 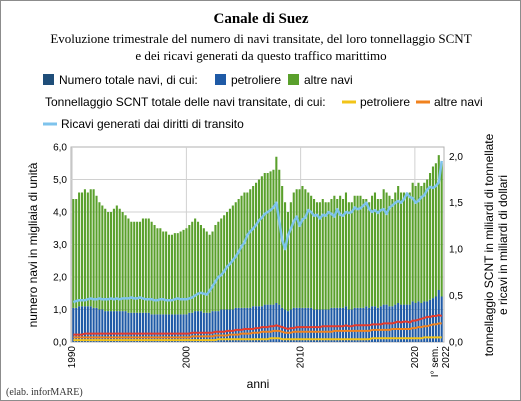 What do you see at coordinates (385, 102) in the screenshot?
I see `legend-label-tankers-tonnage: petroliere` at bounding box center [385, 102].